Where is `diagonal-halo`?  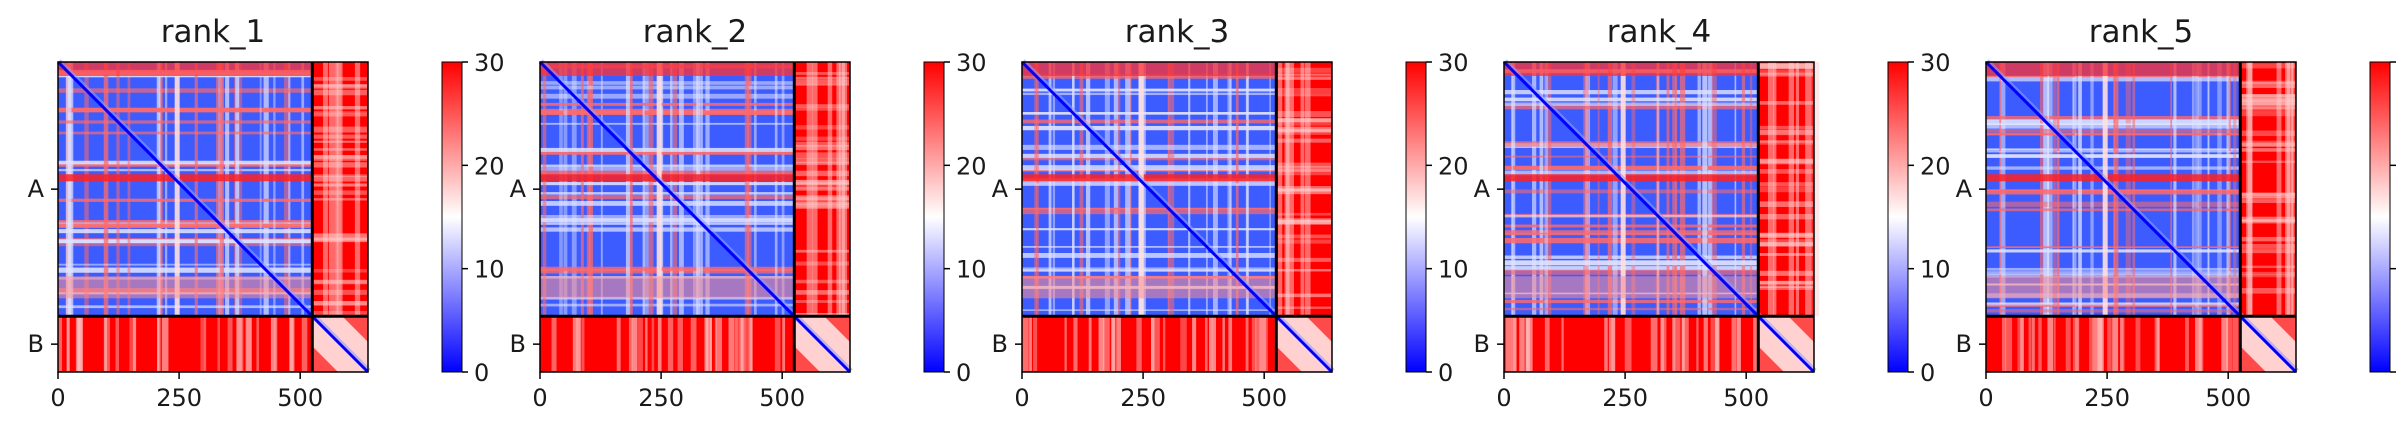 diagonal-halo is located at coordinates (697, 215).